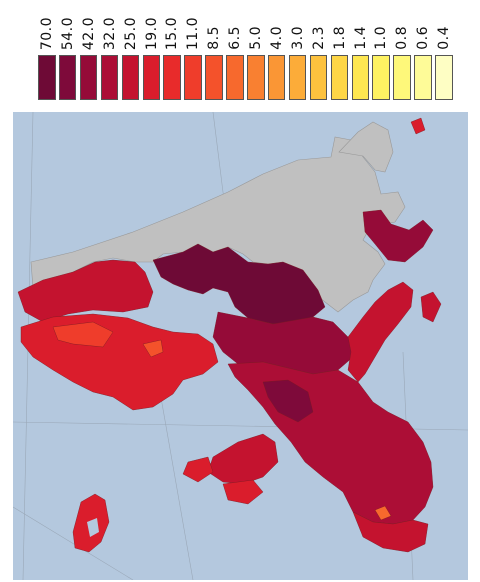 This screenshot has height=582, width=480. I want to click on legend-label-text: 3.0, so click(297, 38).